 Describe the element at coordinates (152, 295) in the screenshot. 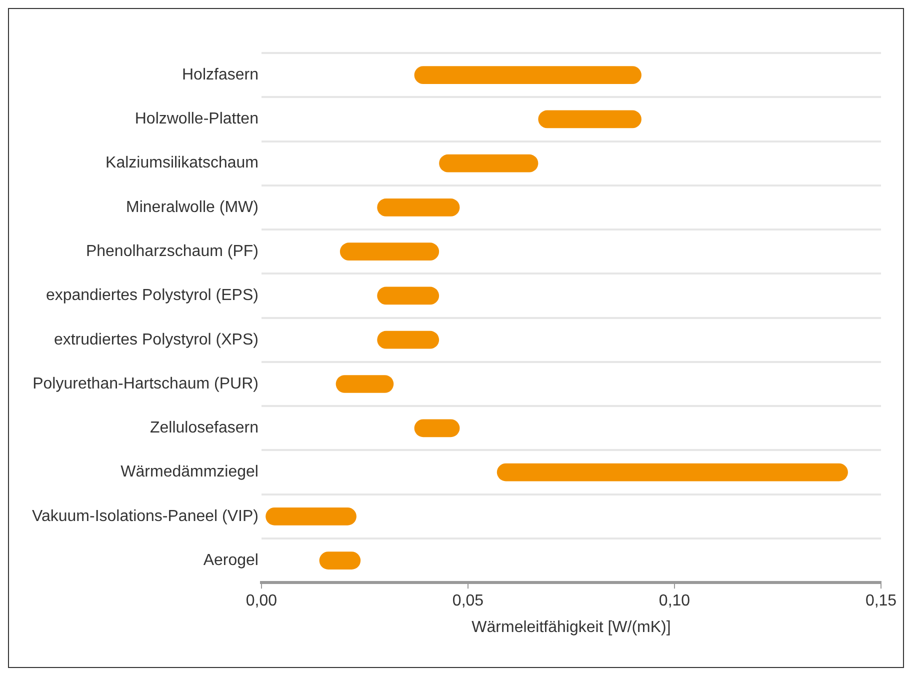

I see `y-tick-label: expandiertes Polystyrol (EPS)` at that location.